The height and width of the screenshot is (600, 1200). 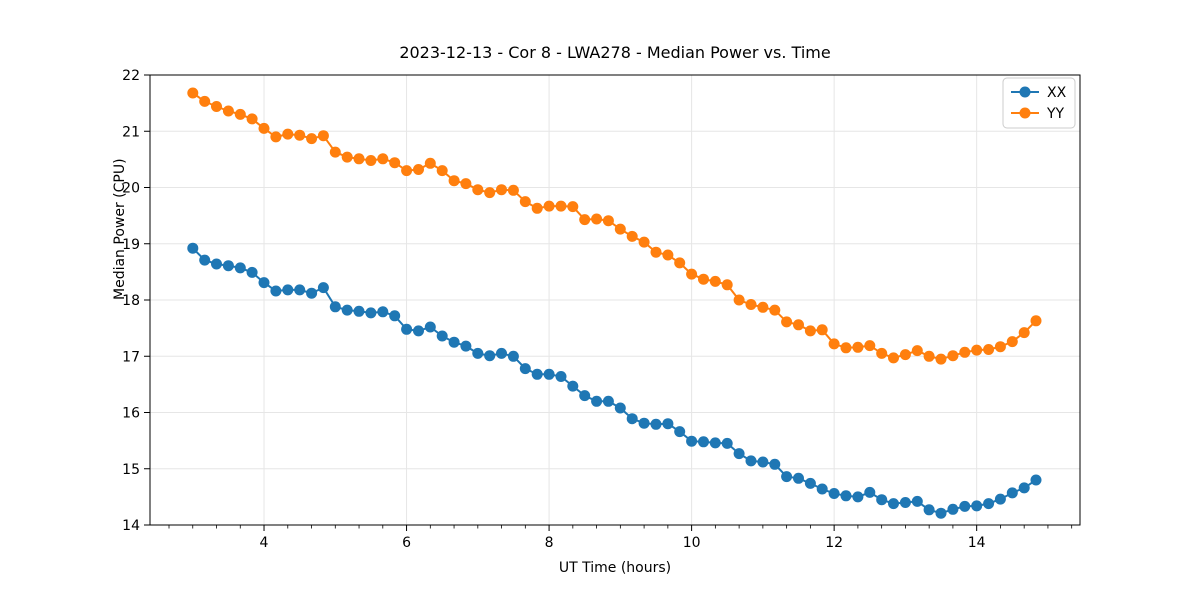 I want to click on y-tick-label: 20, so click(x=131, y=189).